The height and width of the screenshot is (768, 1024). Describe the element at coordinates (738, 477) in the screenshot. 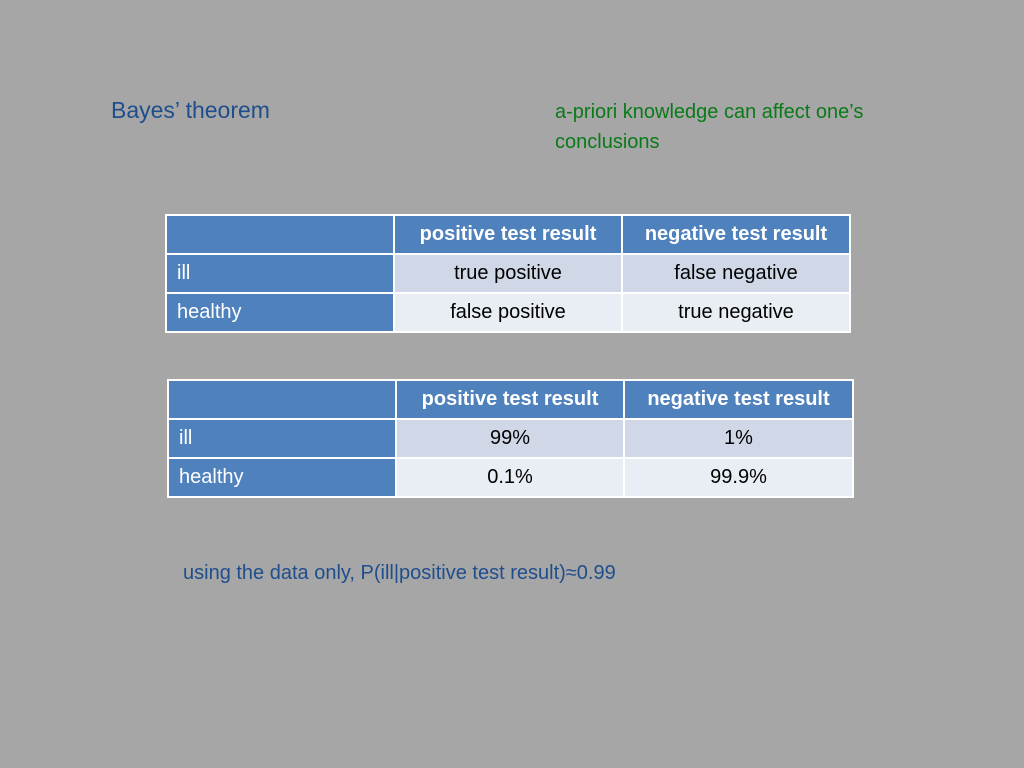

I see `table-cell: 99.9%` at that location.